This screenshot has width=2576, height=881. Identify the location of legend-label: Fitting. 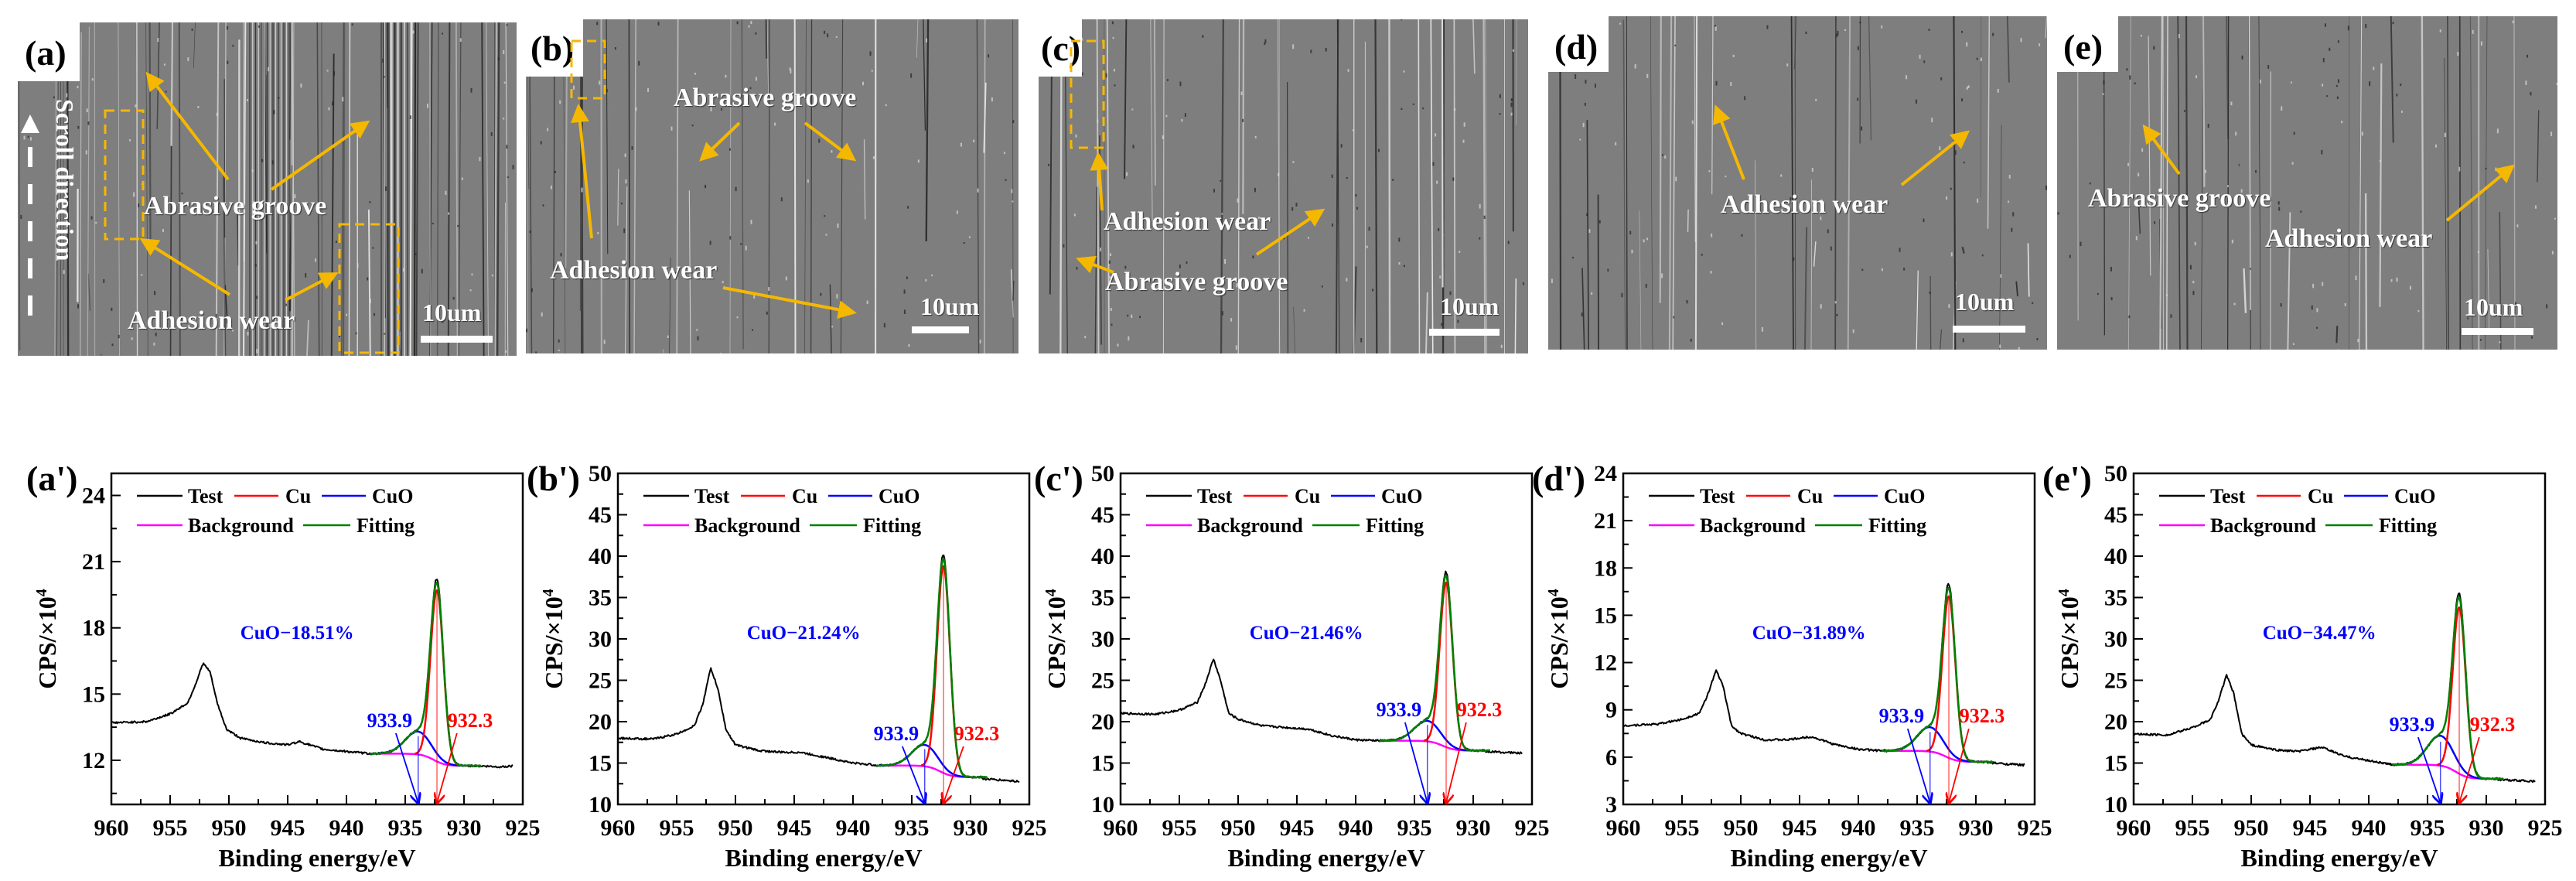
(1897, 525).